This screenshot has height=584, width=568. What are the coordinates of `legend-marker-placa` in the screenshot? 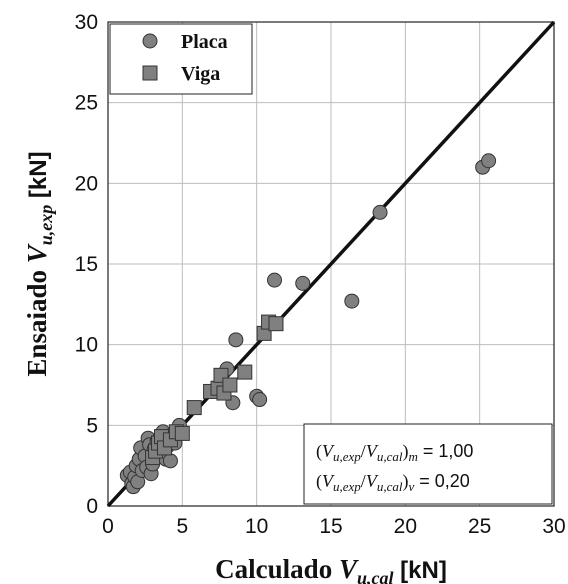 It's located at (150, 41).